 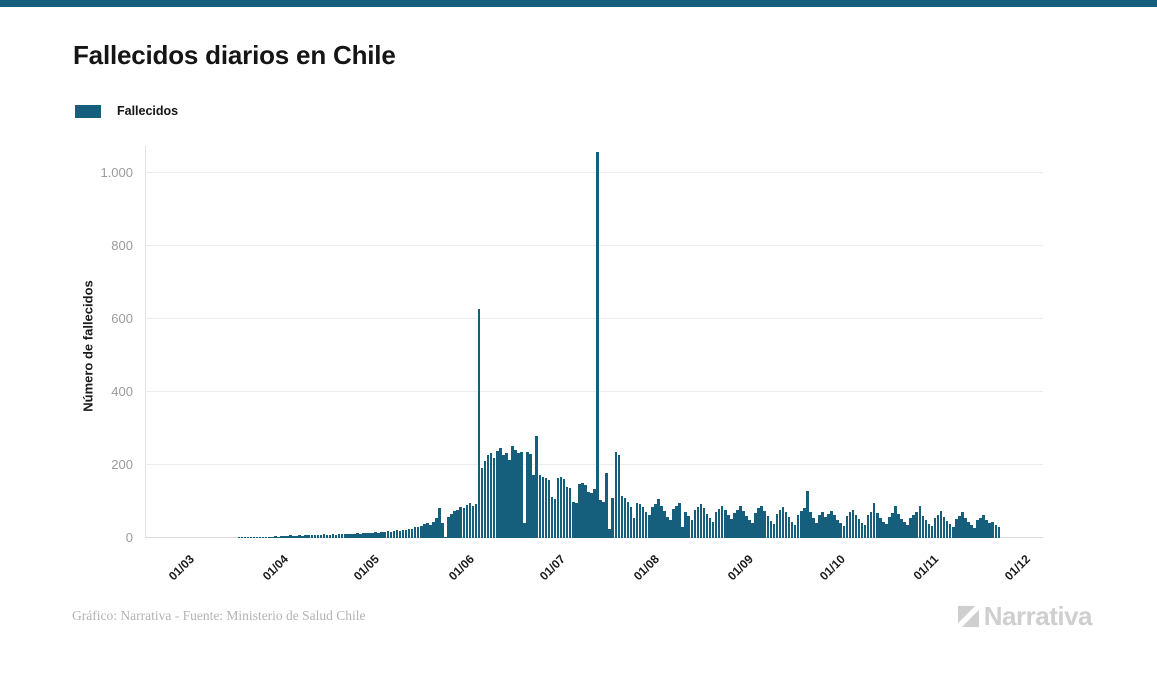 What do you see at coordinates (968, 616) in the screenshot?
I see `narrativa-logo-icon` at bounding box center [968, 616].